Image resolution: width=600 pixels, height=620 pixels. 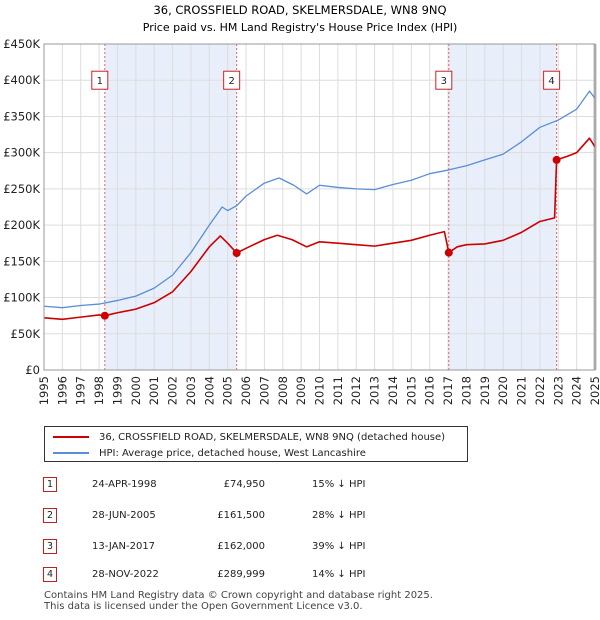 What do you see at coordinates (301, 390) in the screenshot?
I see `x-tick-label: 2009` at bounding box center [301, 390].